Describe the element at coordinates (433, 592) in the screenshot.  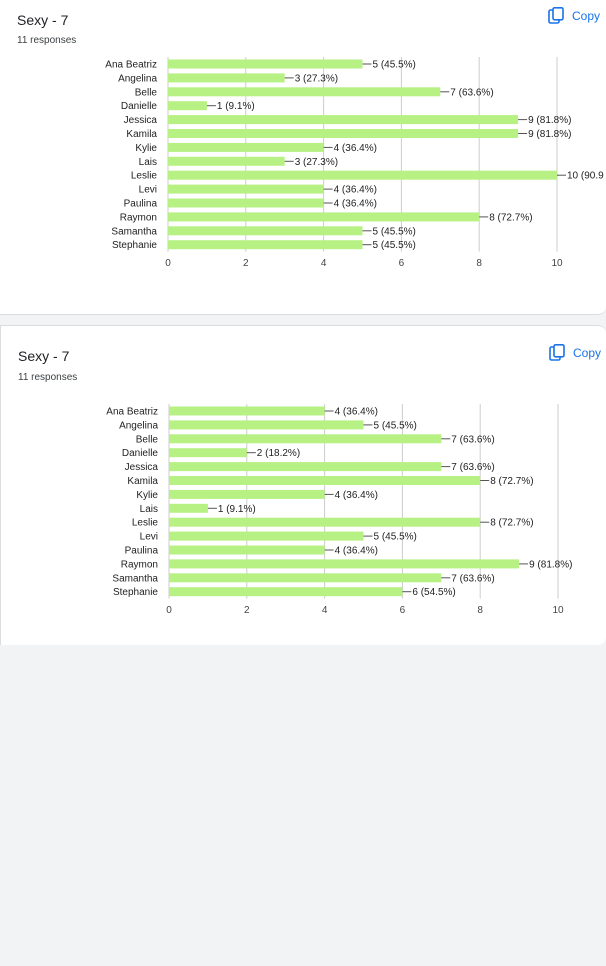
I see `value-label: 6 (54.5%)` at that location.